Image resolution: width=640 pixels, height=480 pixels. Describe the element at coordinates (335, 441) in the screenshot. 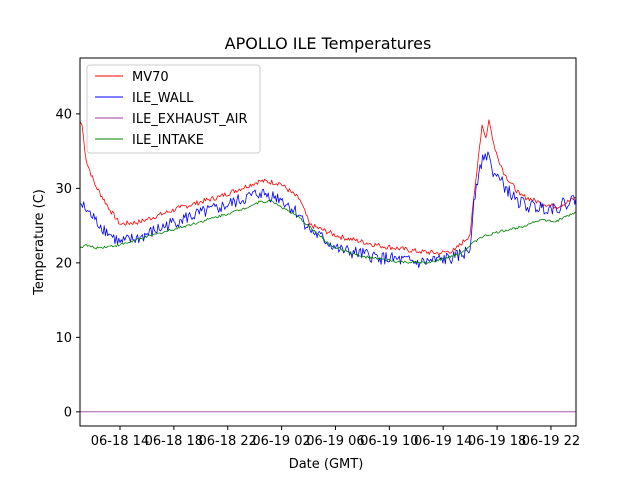

I see `x-tick-label: 06-19 06` at that location.